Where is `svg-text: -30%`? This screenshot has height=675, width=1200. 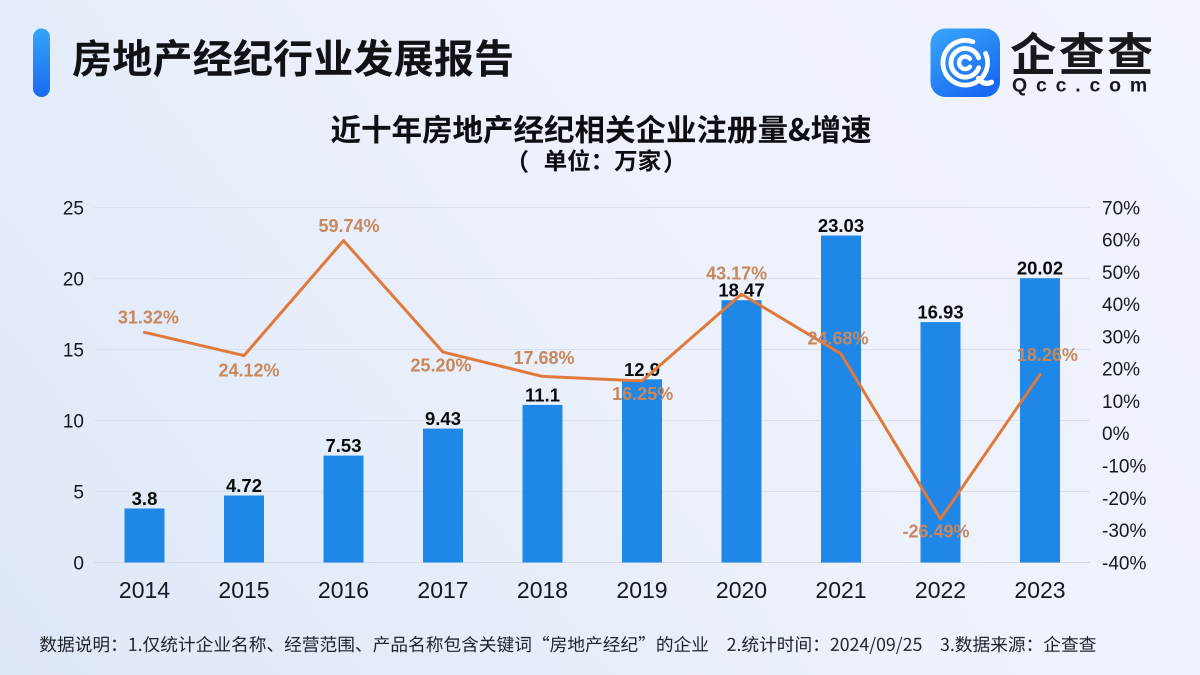
svg-text: -30% is located at coordinates (1124, 531).